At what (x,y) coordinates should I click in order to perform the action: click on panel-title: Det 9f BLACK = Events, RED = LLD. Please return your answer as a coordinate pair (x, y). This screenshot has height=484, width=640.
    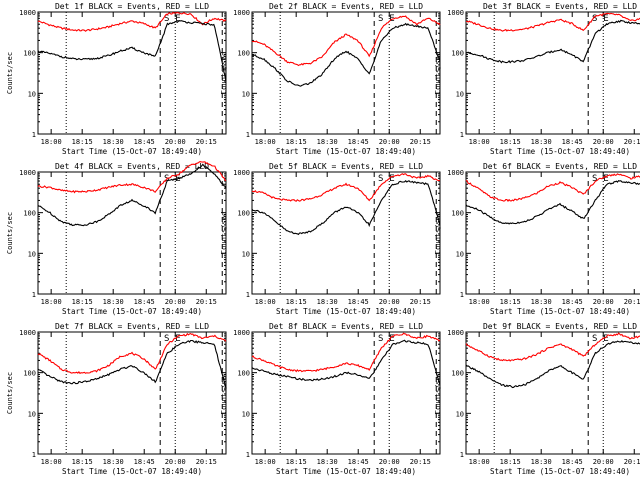
    Looking at the image, I should click on (560, 326).